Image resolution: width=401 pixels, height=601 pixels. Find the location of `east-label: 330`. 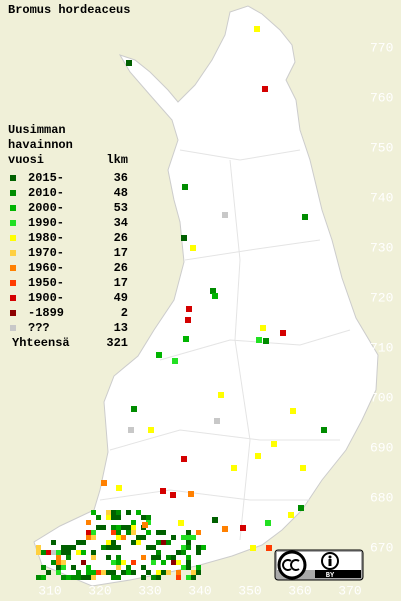

east-label: 330 is located at coordinates (149, 590).